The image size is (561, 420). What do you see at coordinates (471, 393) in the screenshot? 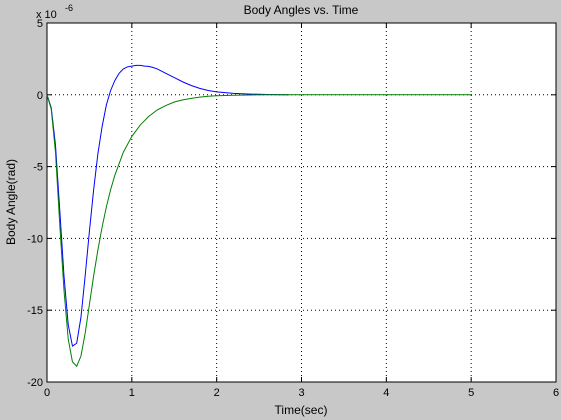
I see `x-tick-label: 5` at bounding box center [471, 393].